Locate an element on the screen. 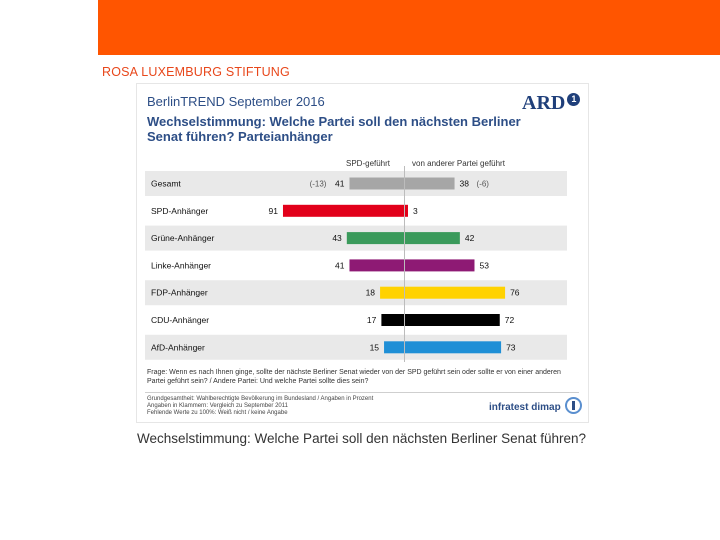 The height and width of the screenshot is (540, 720). change-label-other-led: (-6) is located at coordinates (483, 184).